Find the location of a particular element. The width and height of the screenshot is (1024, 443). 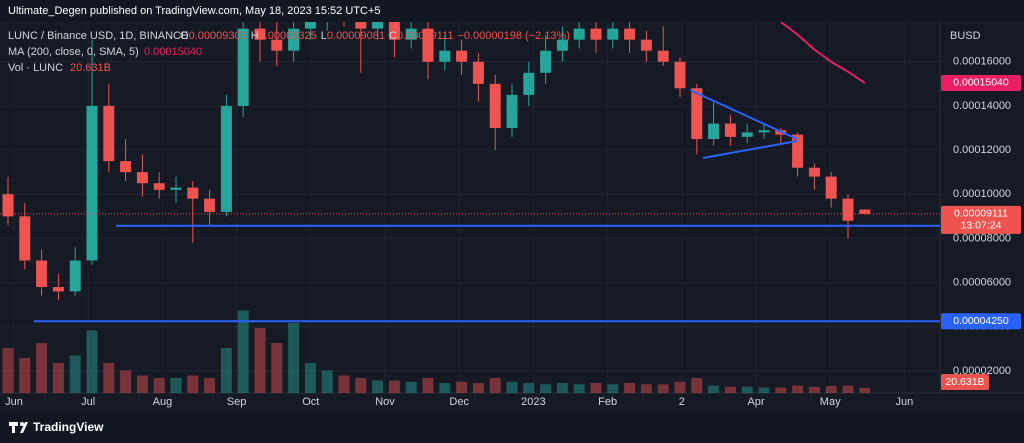

ohlc-key: H is located at coordinates (255, 36).